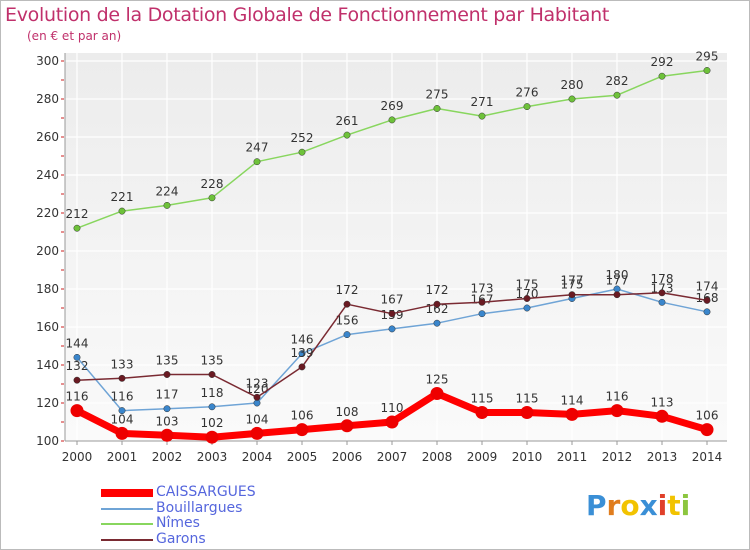 This screenshot has height=550, width=750. What do you see at coordinates (74, 36) in the screenshot?
I see `chart-subtitle: (en € et par an)` at bounding box center [74, 36].